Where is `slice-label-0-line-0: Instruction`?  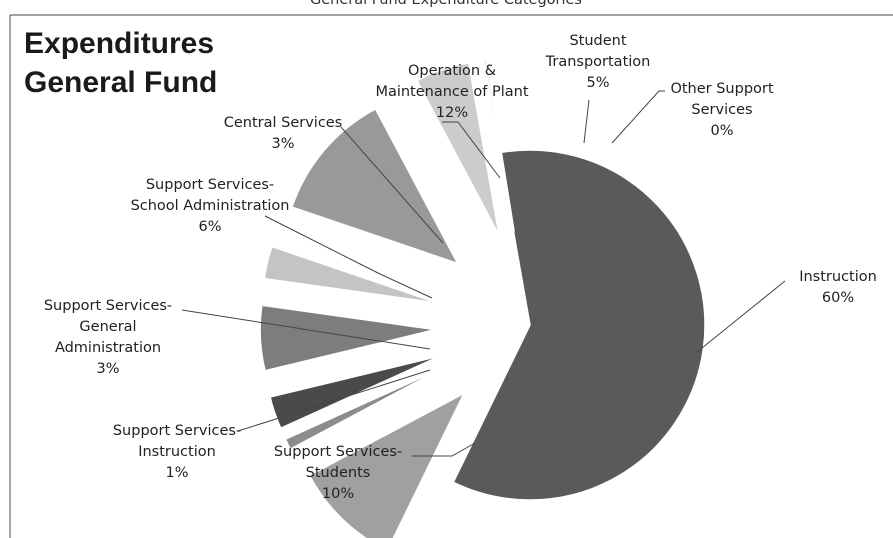 slice-label-0-line-0: Instruction is located at coordinates (838, 277).